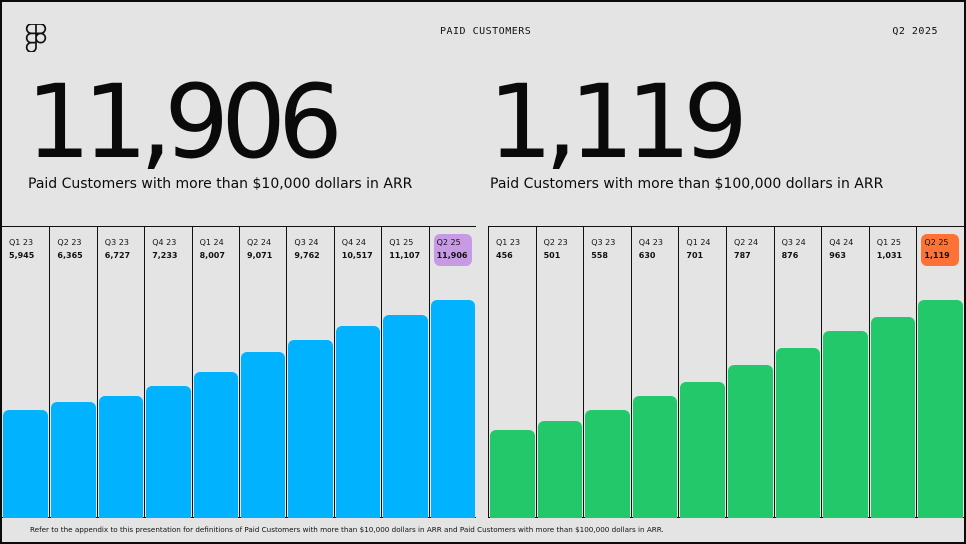 This screenshot has width=966, height=544. What do you see at coordinates (559, 372) in the screenshot?
I see `chart-column-right-1: Q2 23 501` at bounding box center [559, 372].